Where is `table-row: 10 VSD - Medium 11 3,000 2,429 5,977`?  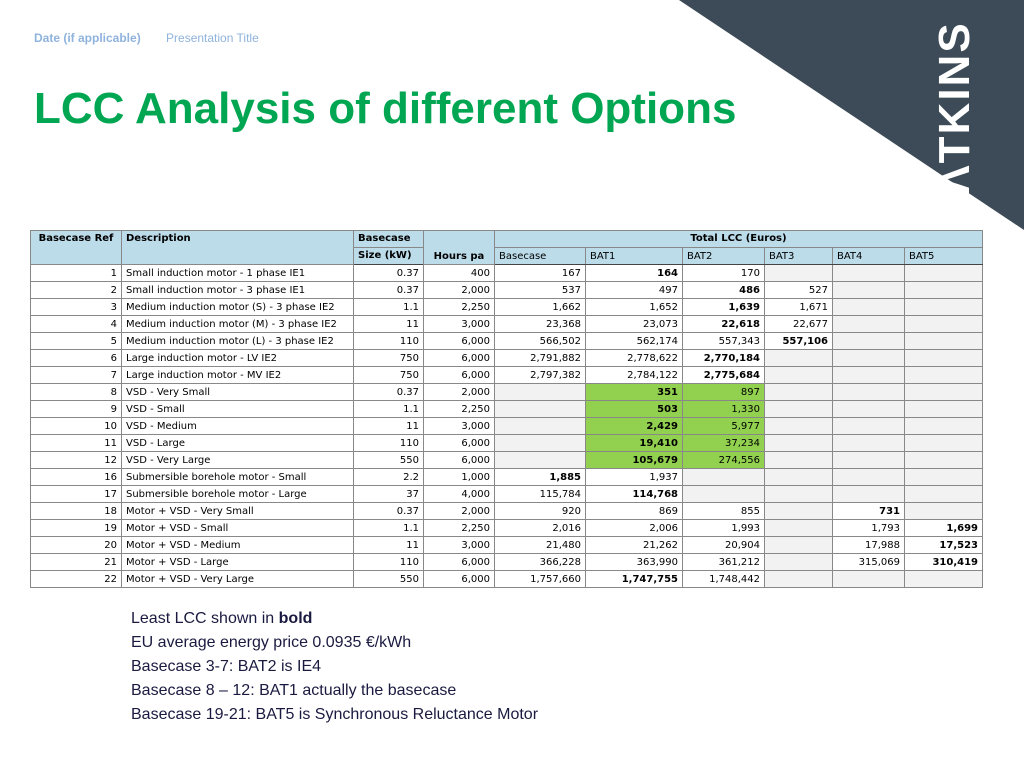 table-row: 10 VSD - Medium 11 3,000 2,429 5,977 is located at coordinates (506, 426).